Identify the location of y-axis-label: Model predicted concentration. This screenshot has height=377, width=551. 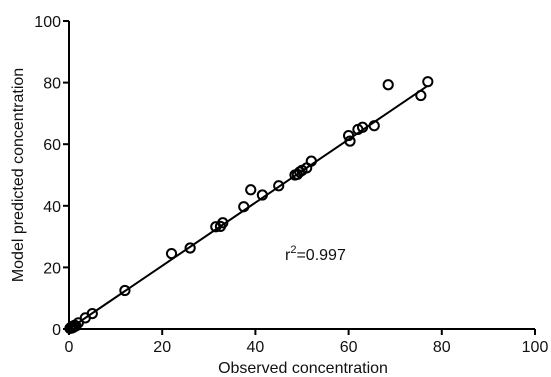
(18, 175).